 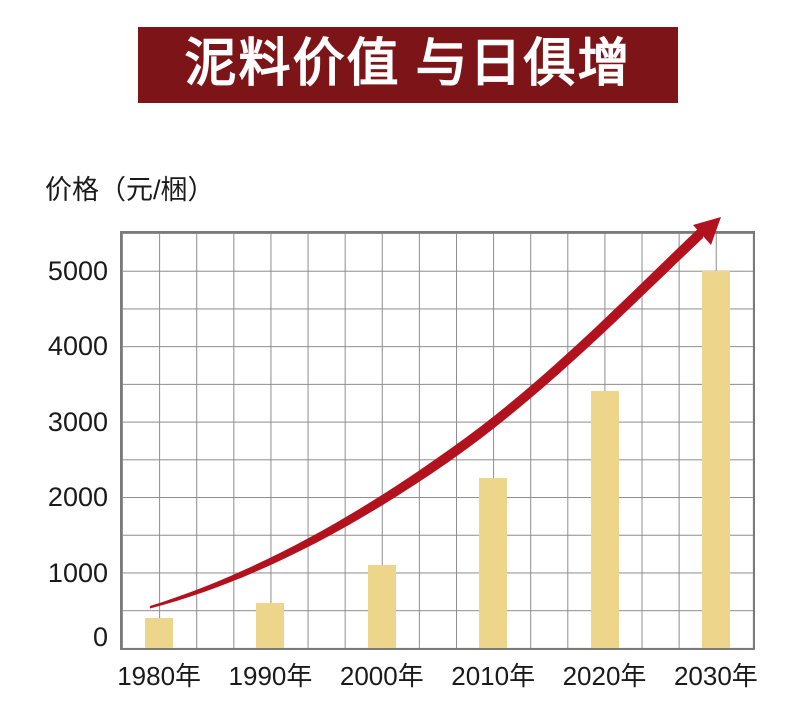 What do you see at coordinates (715, 676) in the screenshot?
I see `x-axis-label-2030年: 2030年` at bounding box center [715, 676].